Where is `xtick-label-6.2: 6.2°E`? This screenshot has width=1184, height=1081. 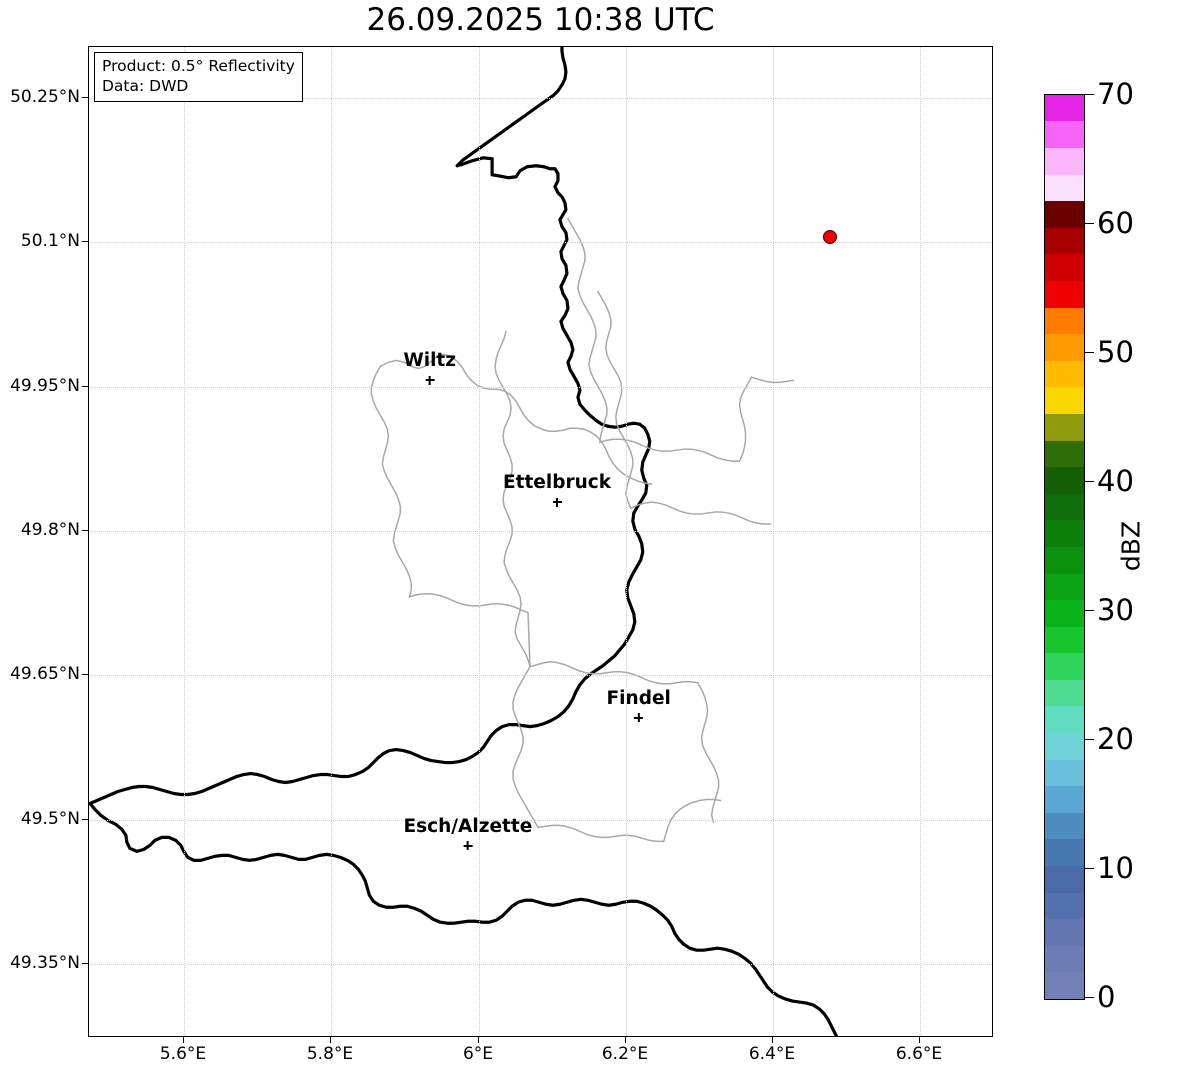
xtick-label-6.2: 6.2°E is located at coordinates (625, 1054).